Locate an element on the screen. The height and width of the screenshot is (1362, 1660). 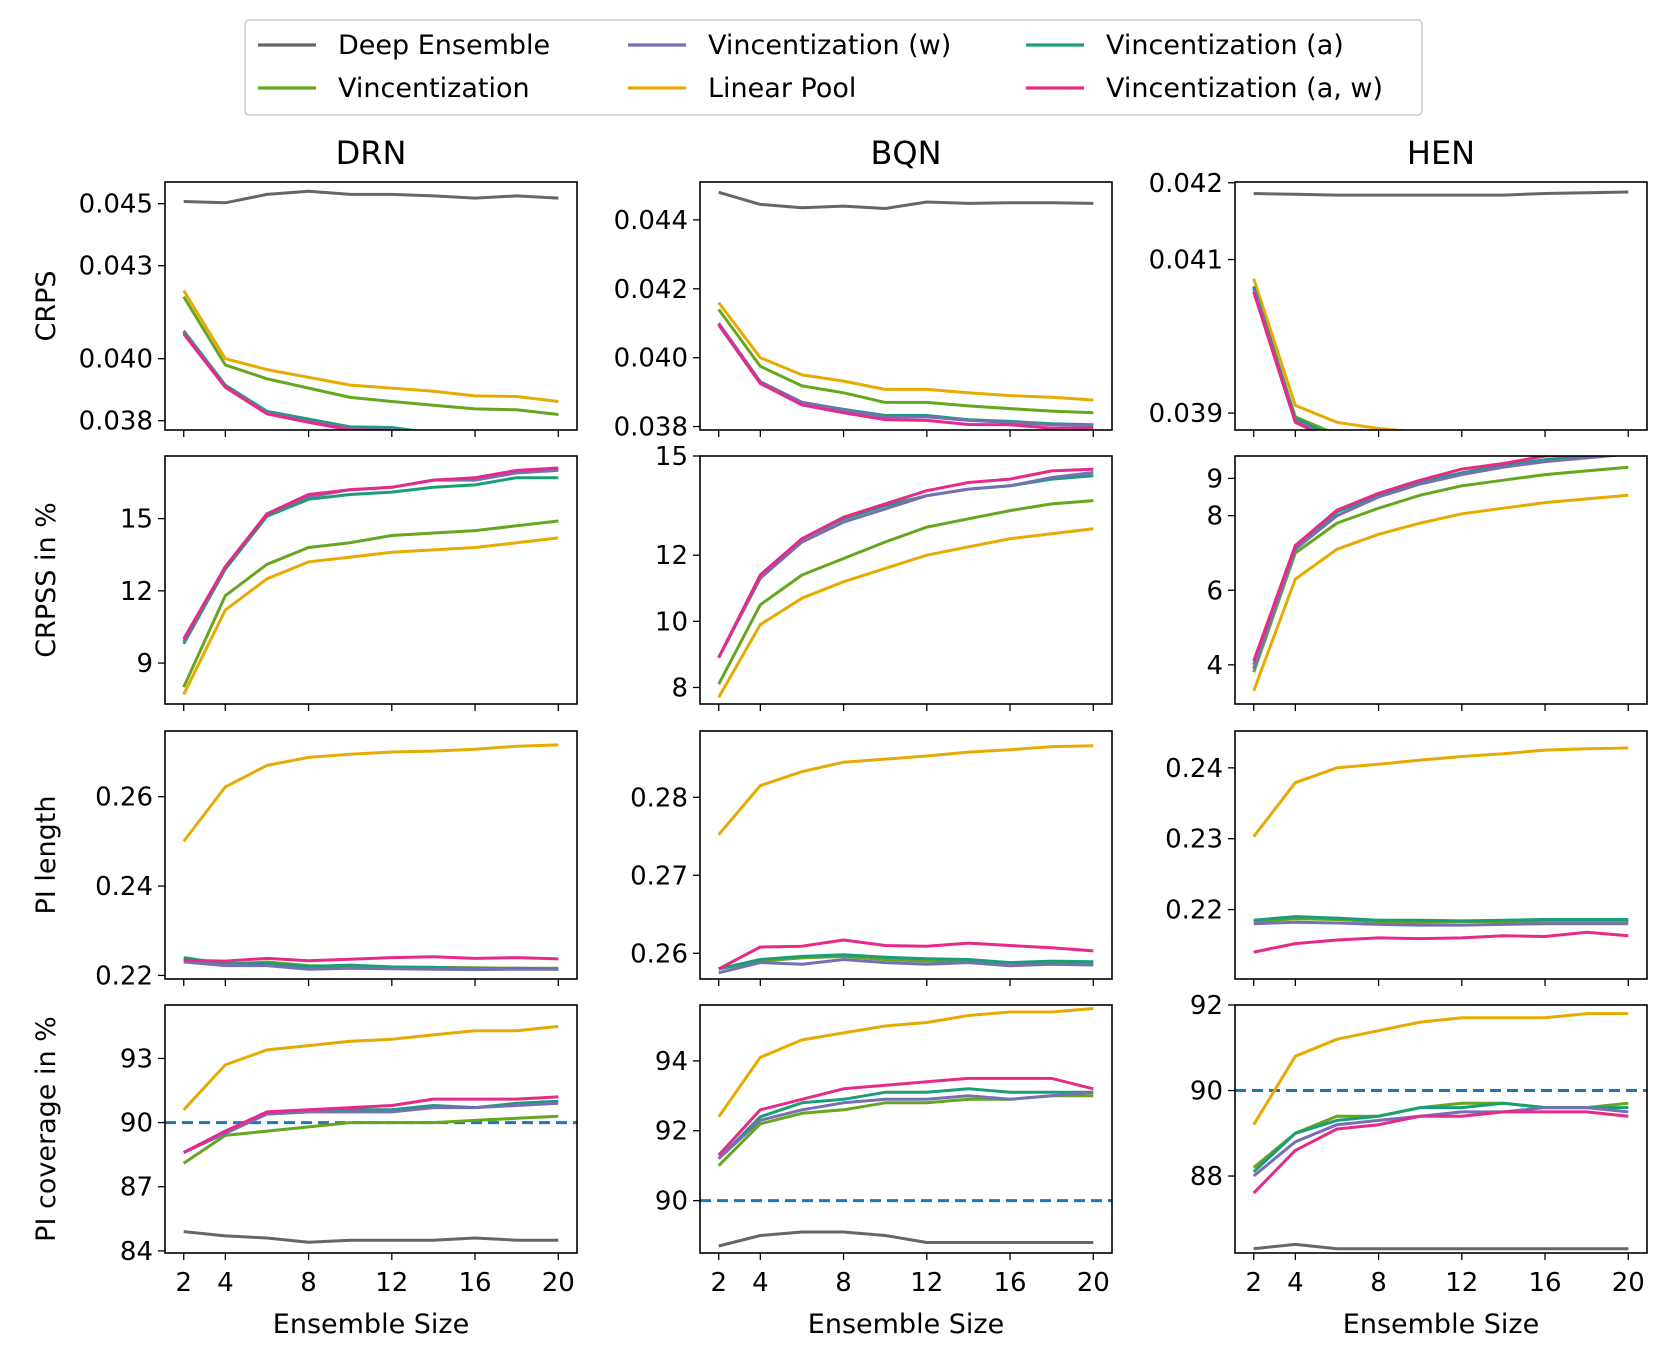
column-title-bqn: BQN is located at coordinates (905, 153).